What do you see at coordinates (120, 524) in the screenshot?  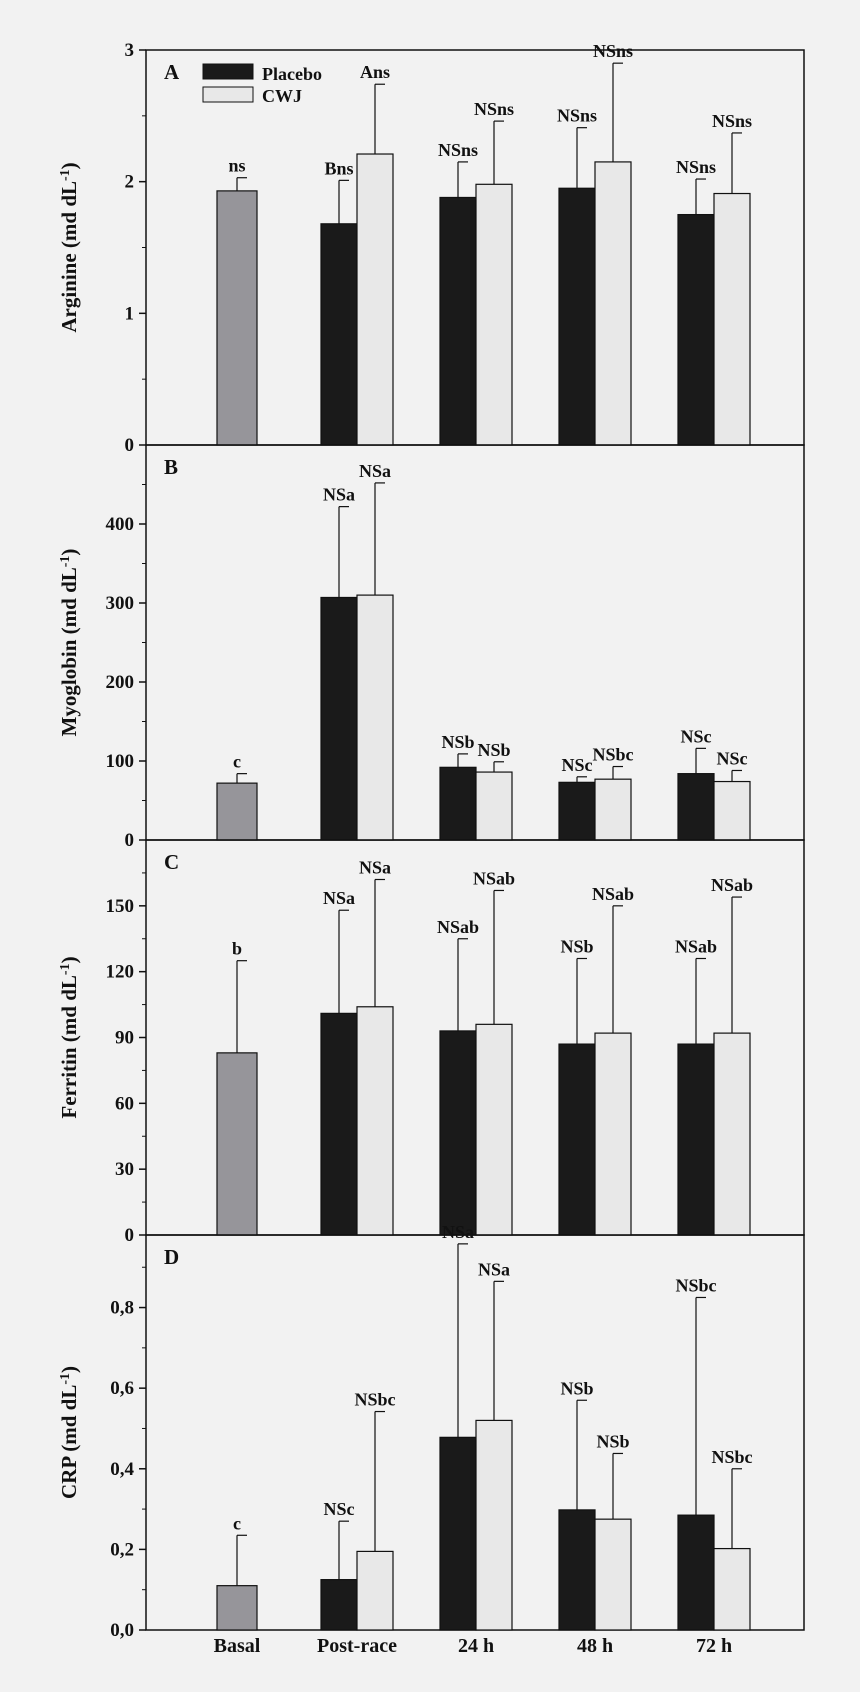 I see `y-tick-label: 400` at bounding box center [120, 524].